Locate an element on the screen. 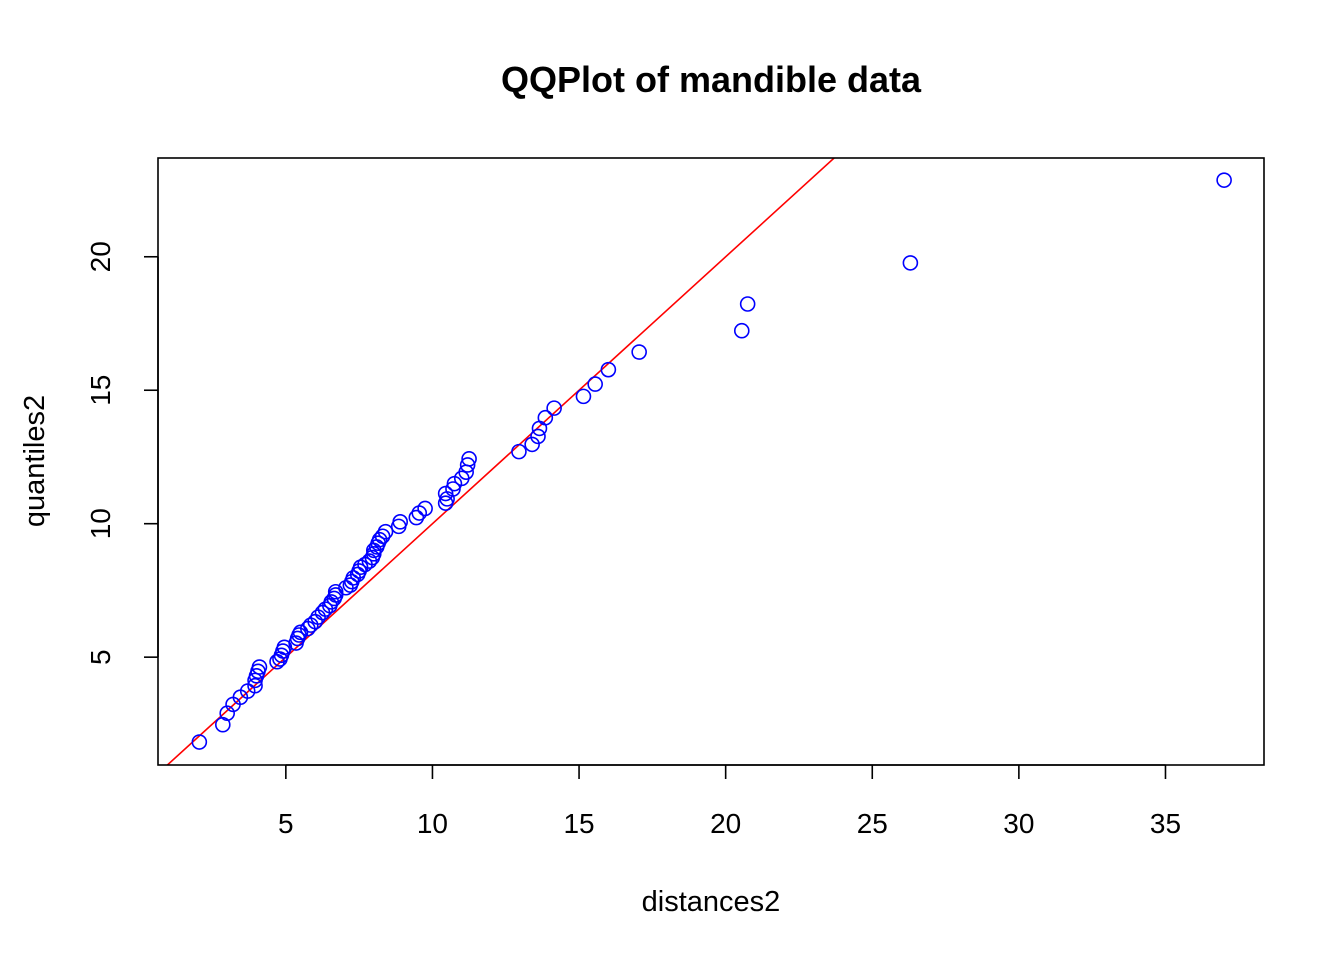 The image size is (1344, 960). x-tick-label: 25 is located at coordinates (872, 823).